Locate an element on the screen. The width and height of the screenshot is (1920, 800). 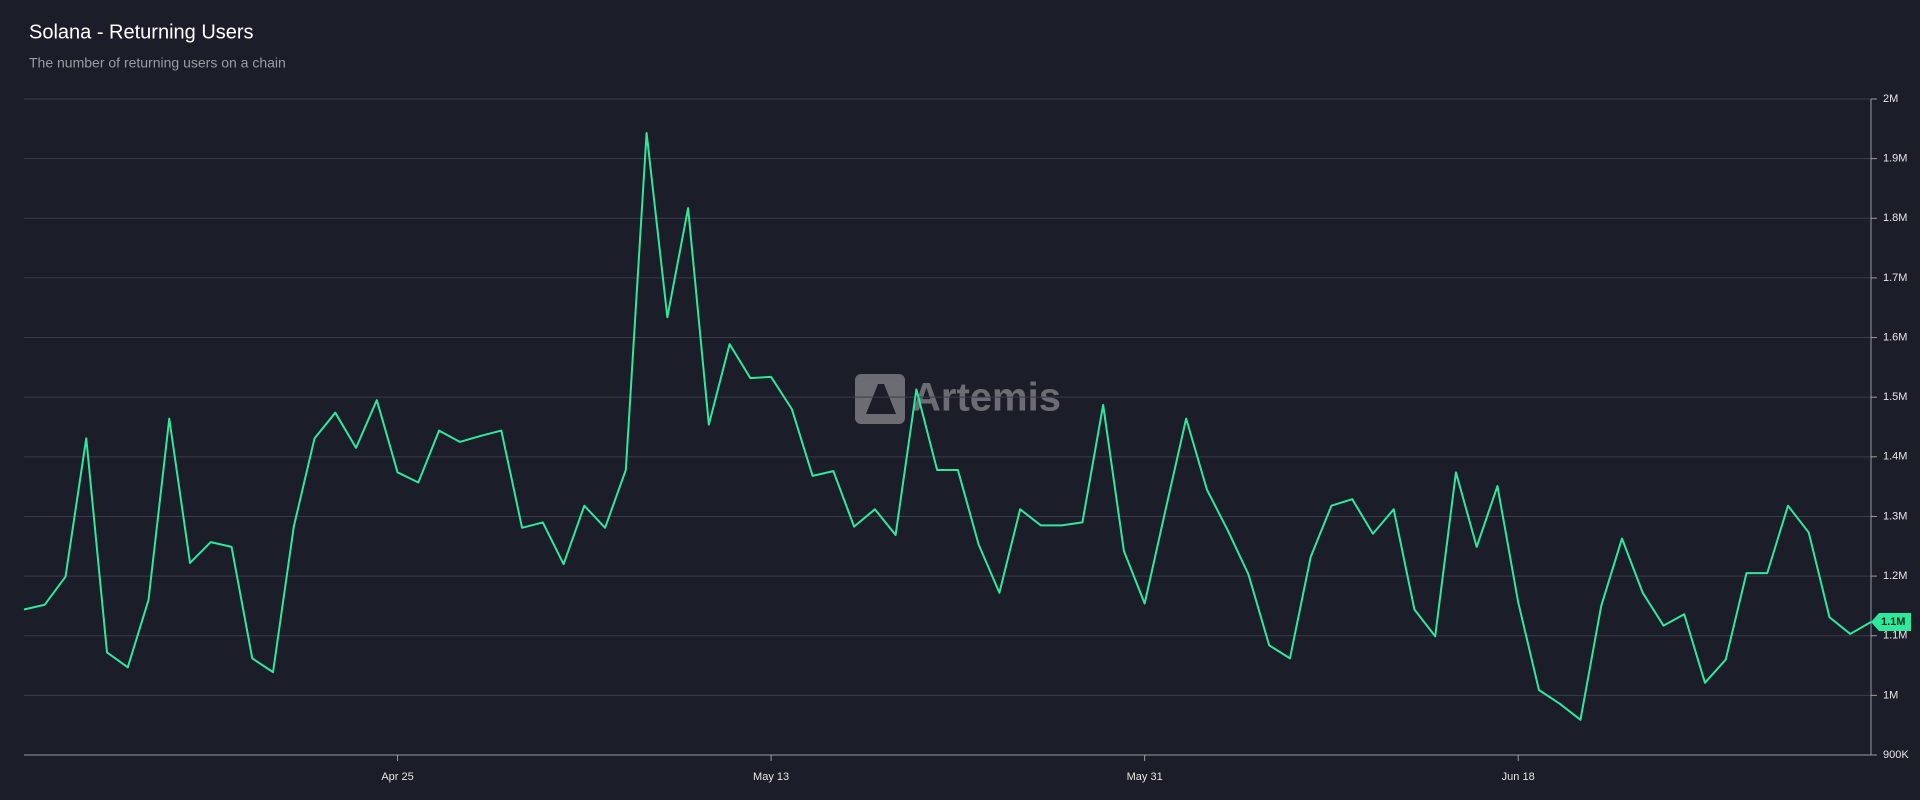
last-value-label: 1.1M is located at coordinates (1893, 622).